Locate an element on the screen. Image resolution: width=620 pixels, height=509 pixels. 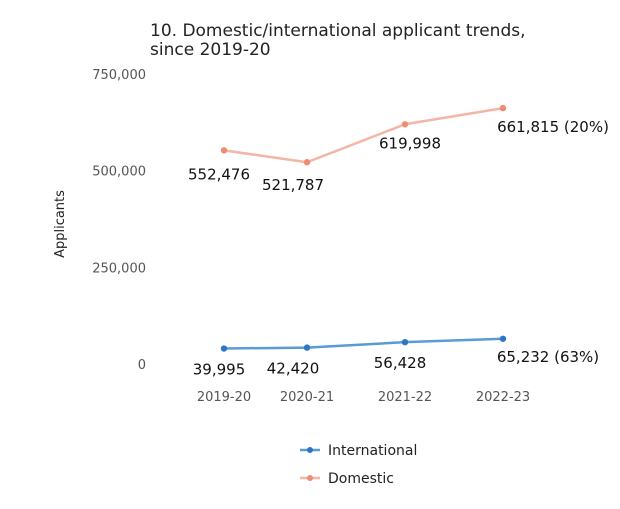
x-tick-label: 2020-21 is located at coordinates (307, 397).